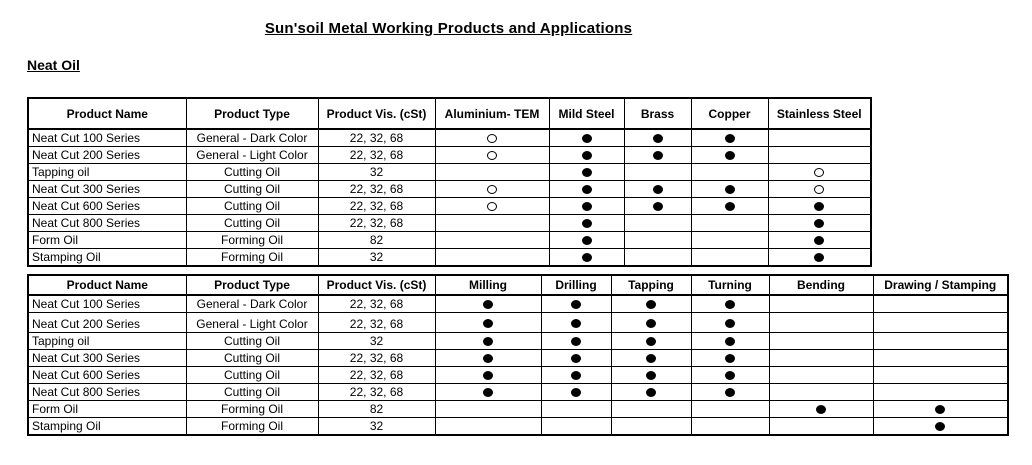 The image size is (1032, 465). What do you see at coordinates (586, 113) in the screenshot?
I see `column-header: Mild Steel` at bounding box center [586, 113].